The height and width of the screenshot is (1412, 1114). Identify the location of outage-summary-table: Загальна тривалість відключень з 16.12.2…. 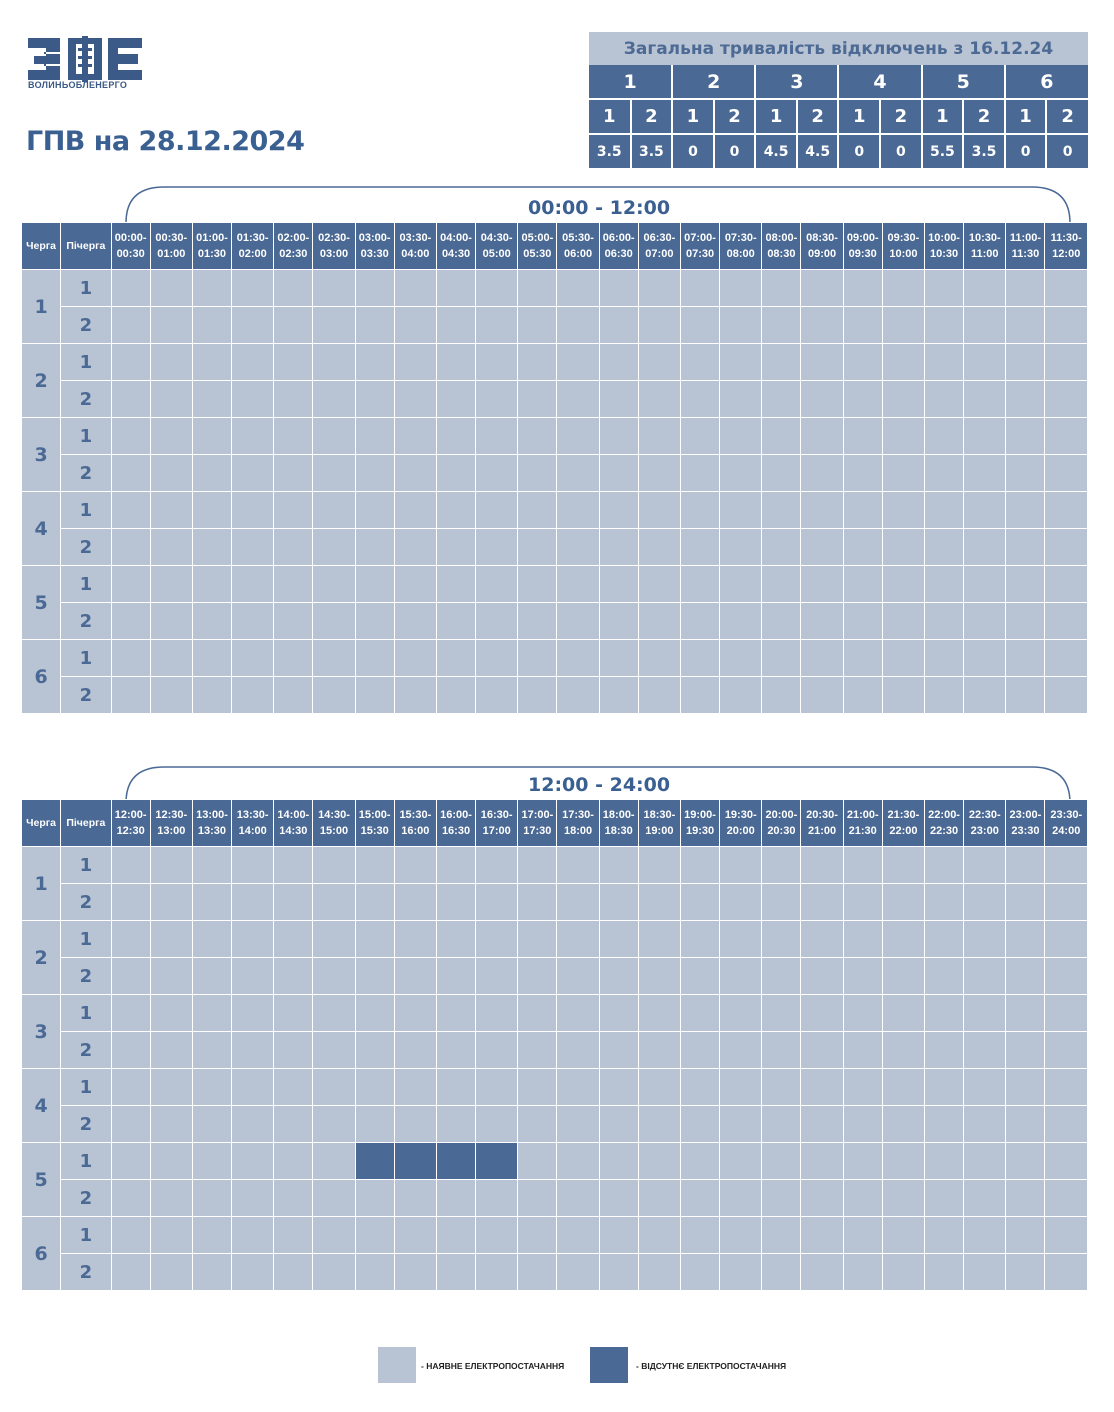
(838, 100).